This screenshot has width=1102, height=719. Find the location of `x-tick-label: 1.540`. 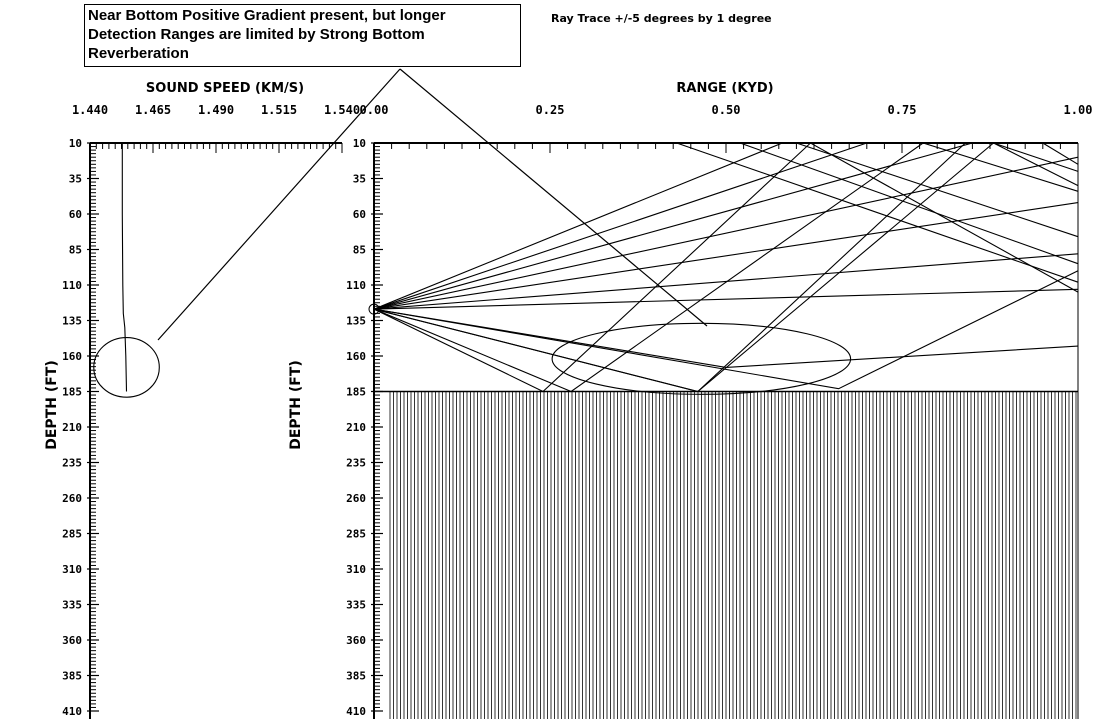

x-tick-label: 1.540 is located at coordinates (342, 110).